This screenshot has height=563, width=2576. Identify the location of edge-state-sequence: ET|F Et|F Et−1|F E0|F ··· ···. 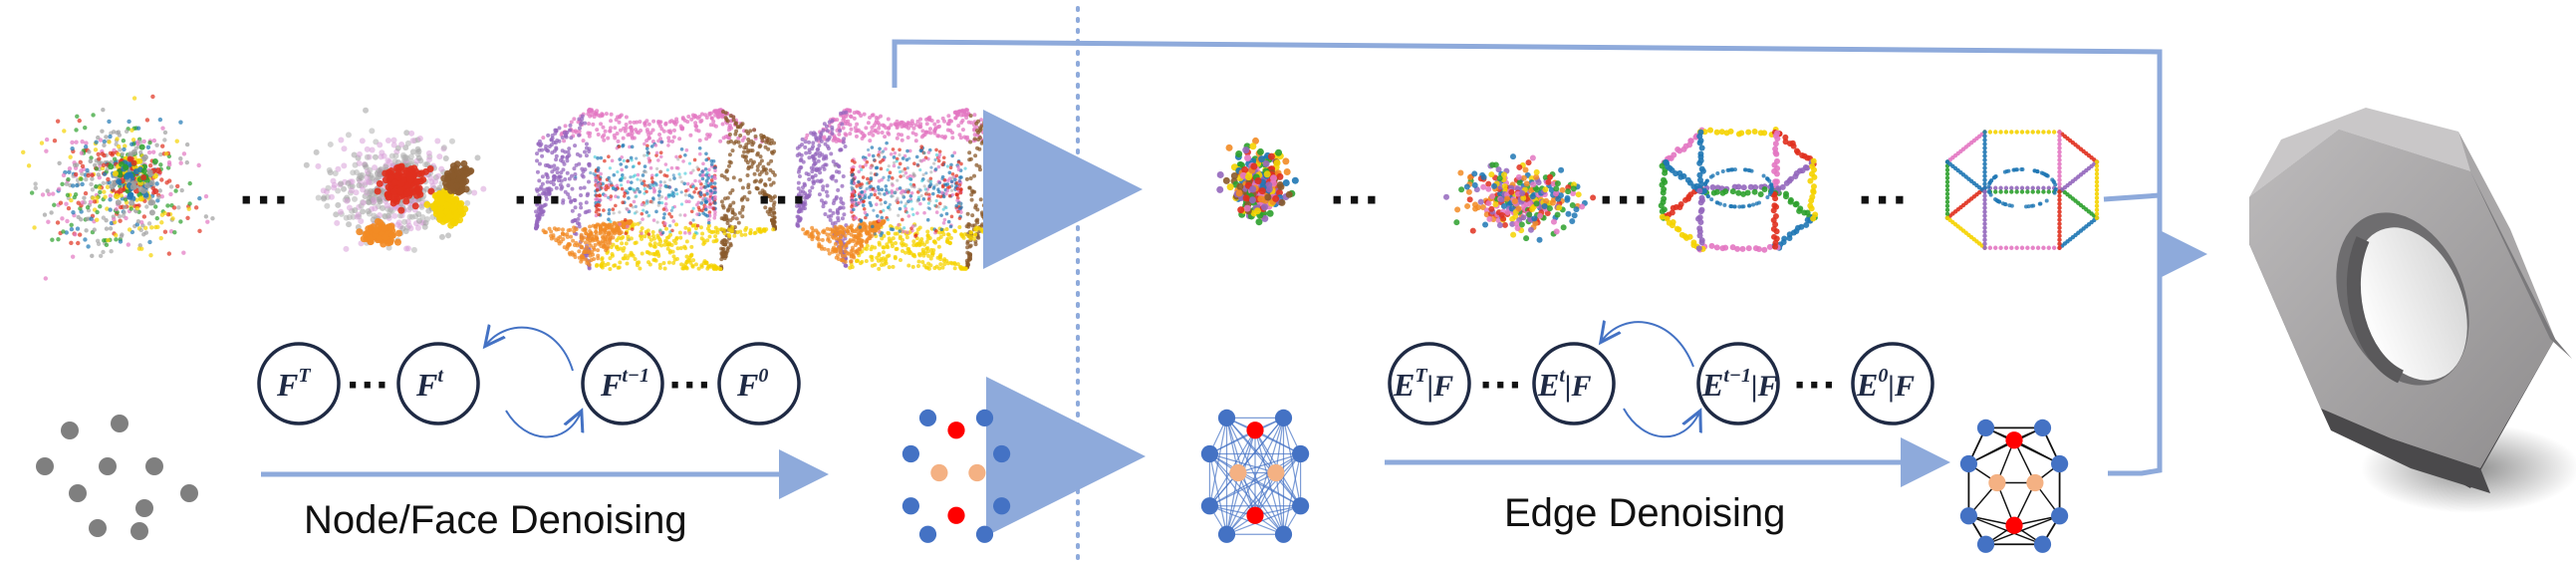
(1661, 383).